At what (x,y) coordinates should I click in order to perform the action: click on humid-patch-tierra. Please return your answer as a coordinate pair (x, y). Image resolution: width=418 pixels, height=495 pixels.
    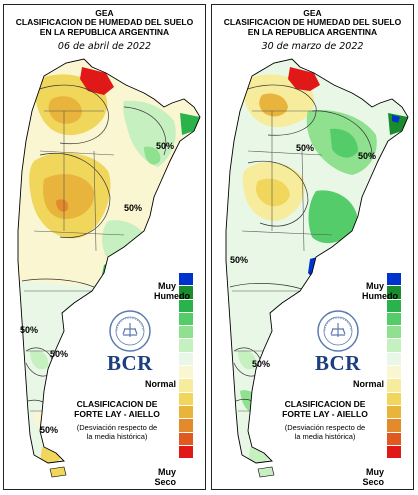
    Looking at the image, I should click on (260, 455).